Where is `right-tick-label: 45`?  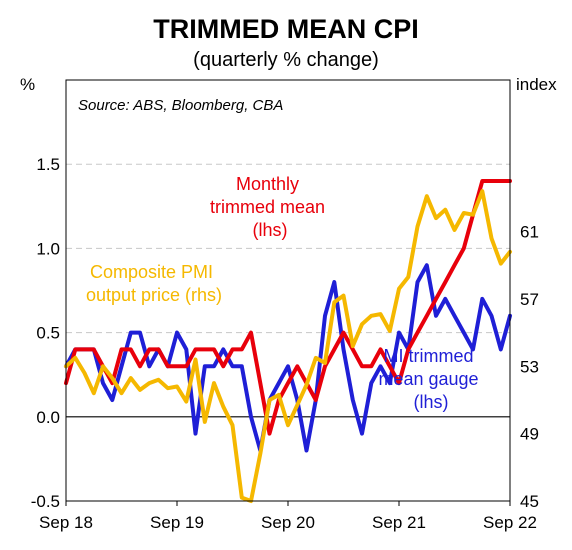
right-tick-label: 45 is located at coordinates (529, 501).